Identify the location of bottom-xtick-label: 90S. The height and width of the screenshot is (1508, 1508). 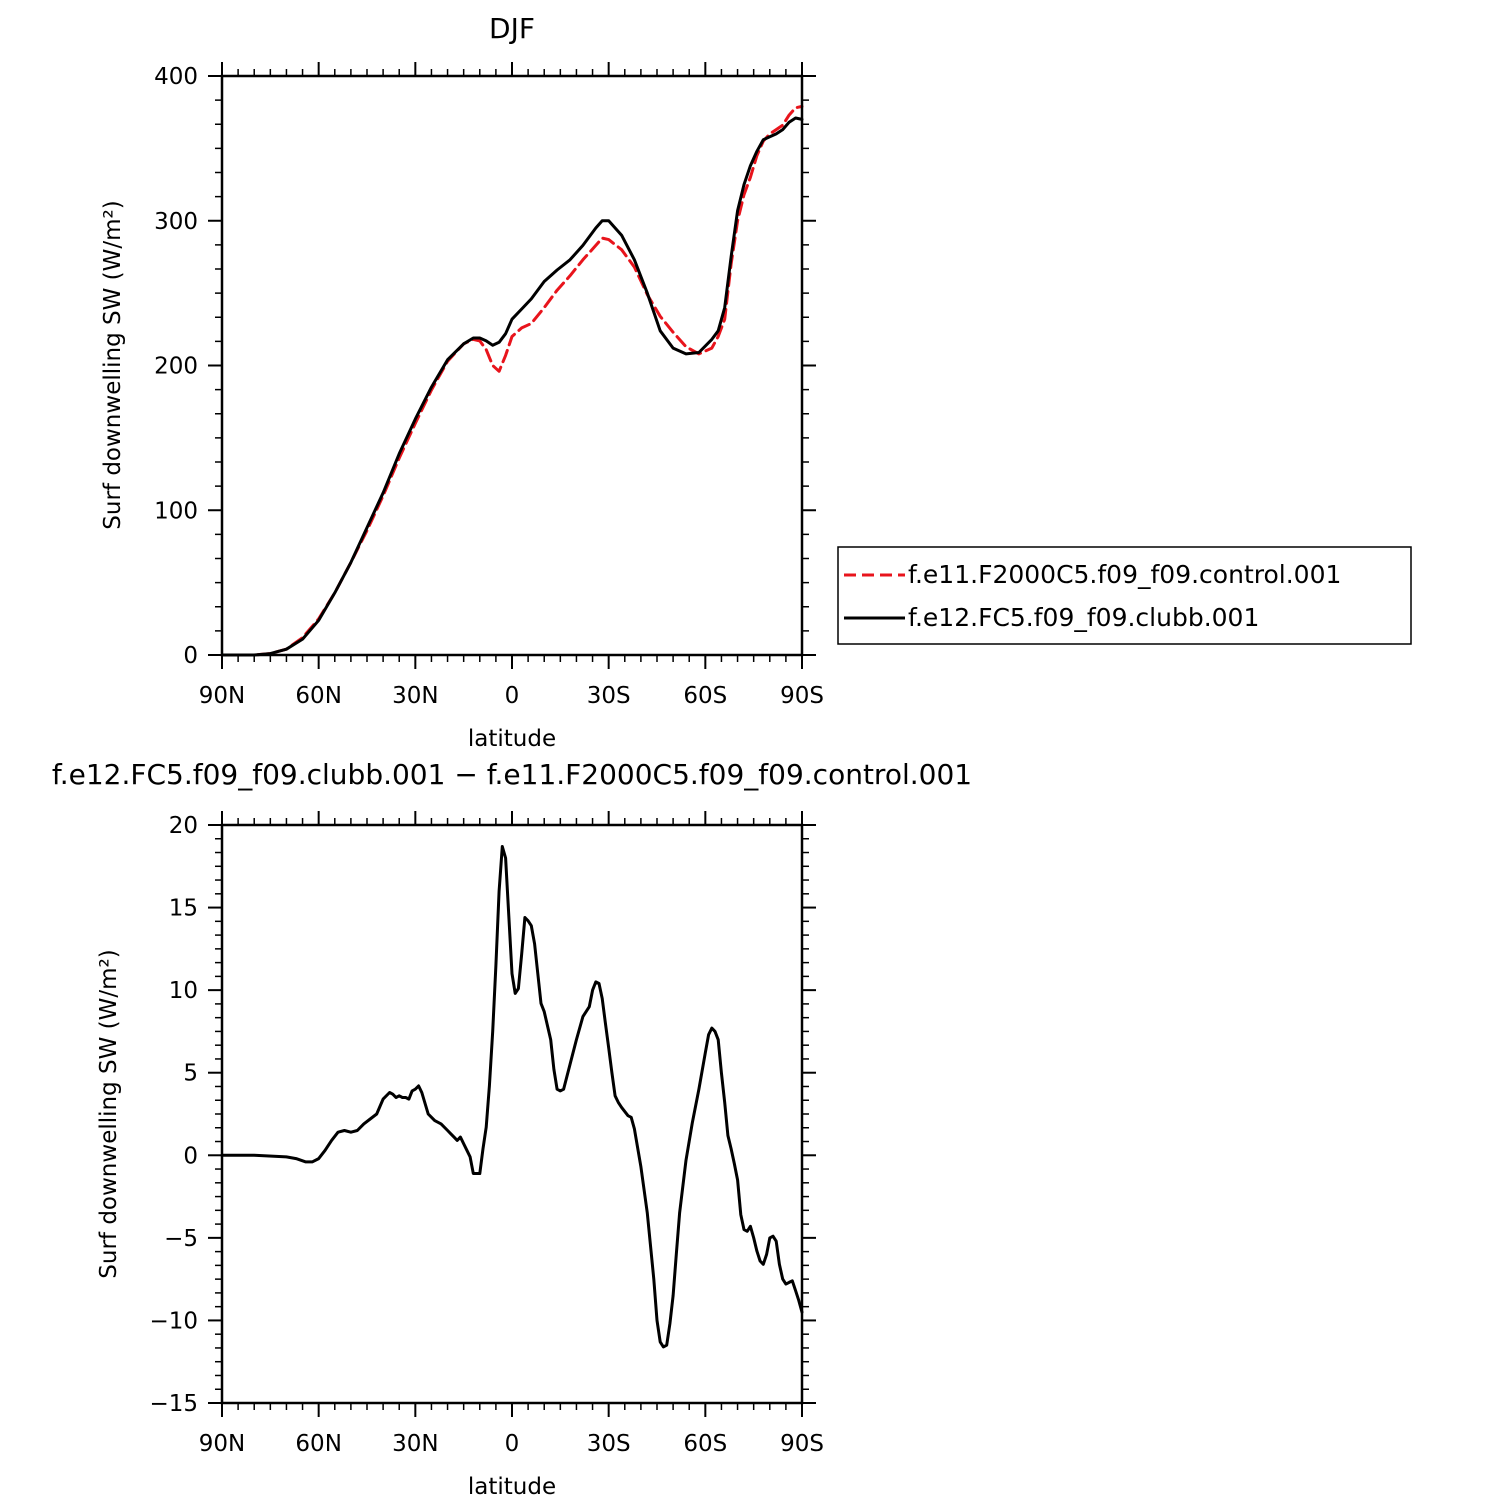
(802, 1444).